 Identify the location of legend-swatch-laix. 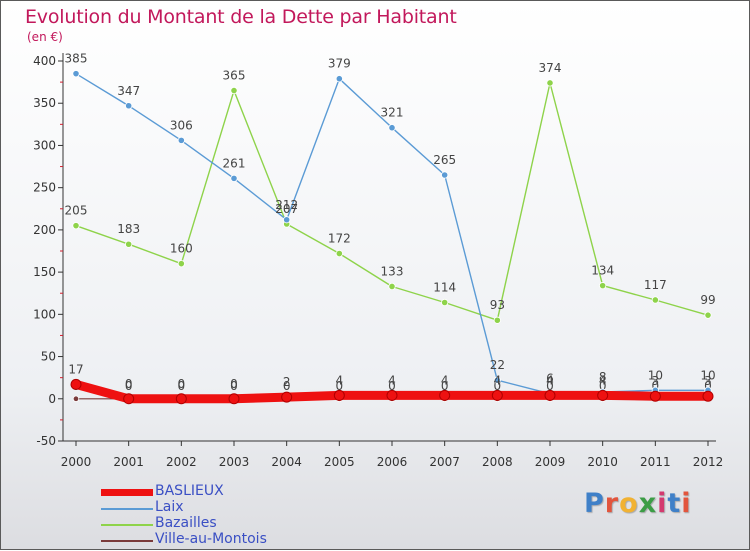
(127, 509).